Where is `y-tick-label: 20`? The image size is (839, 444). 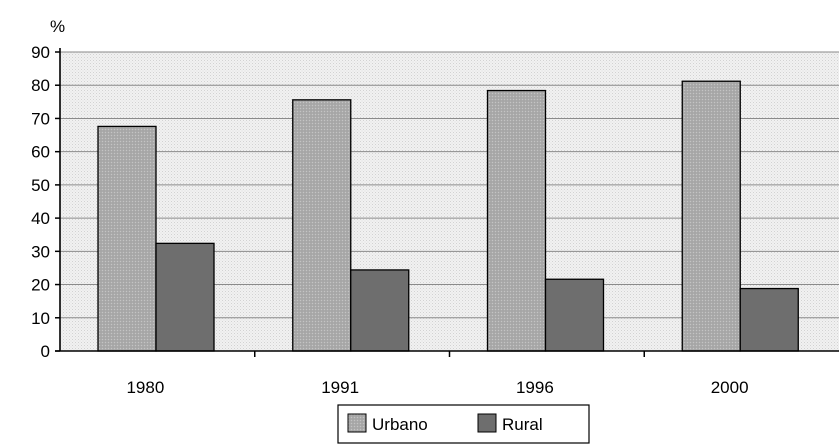
y-tick-label: 20 is located at coordinates (40, 285).